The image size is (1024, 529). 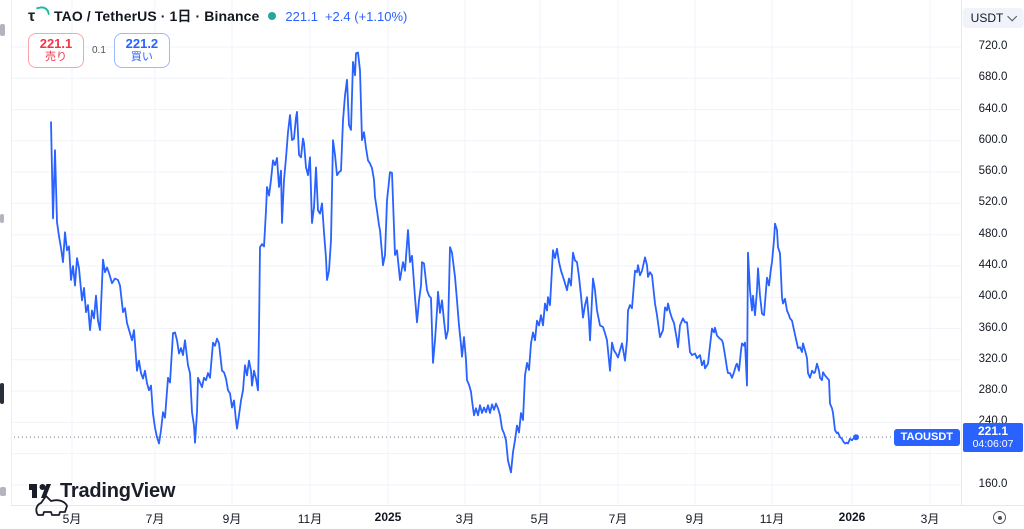 I want to click on price-axis-label: 360.0, so click(x=993, y=327).